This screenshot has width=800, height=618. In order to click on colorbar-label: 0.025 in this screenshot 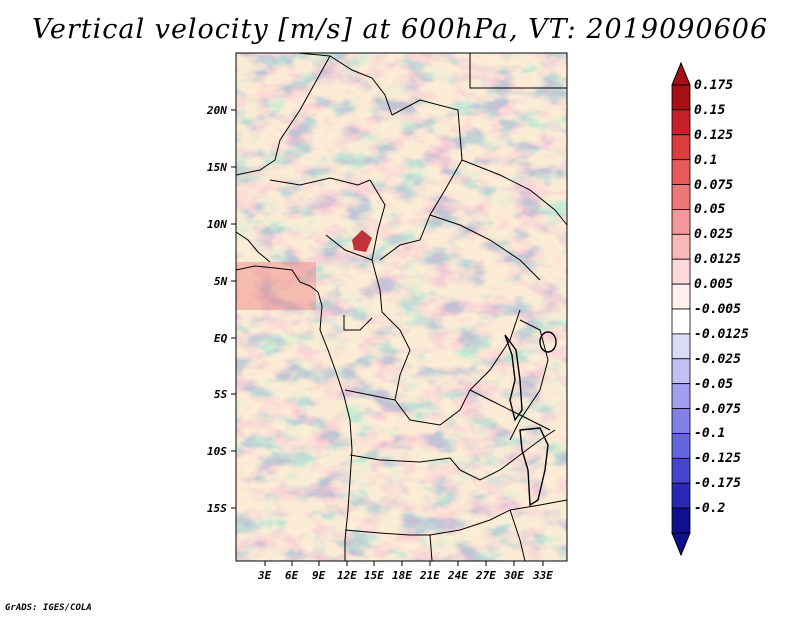, I will do `click(714, 235)`.